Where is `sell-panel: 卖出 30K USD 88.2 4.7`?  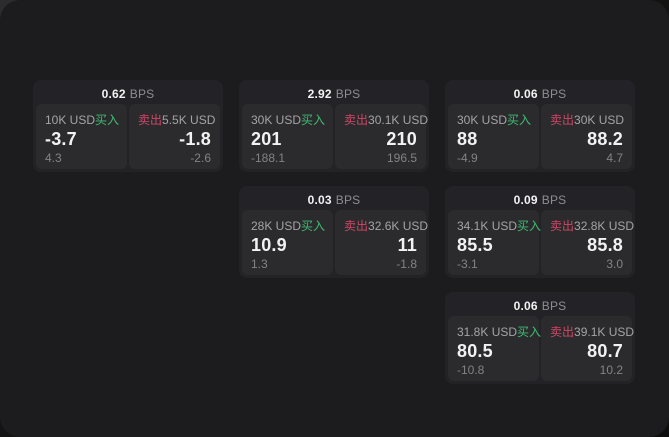 sell-panel: 卖出 30K USD 88.2 4.7 is located at coordinates (586, 136).